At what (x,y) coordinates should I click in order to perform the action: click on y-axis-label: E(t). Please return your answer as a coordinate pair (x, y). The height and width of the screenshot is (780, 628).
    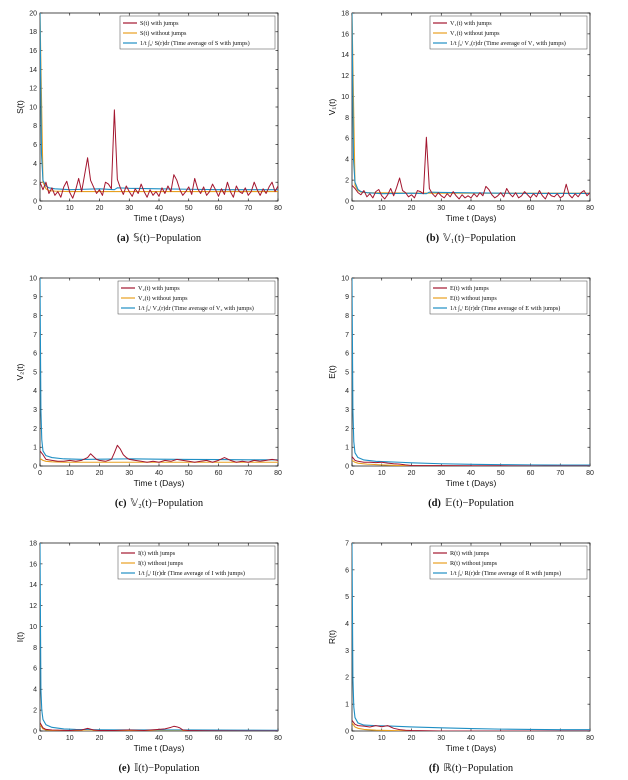
    Looking at the image, I should click on (332, 372).